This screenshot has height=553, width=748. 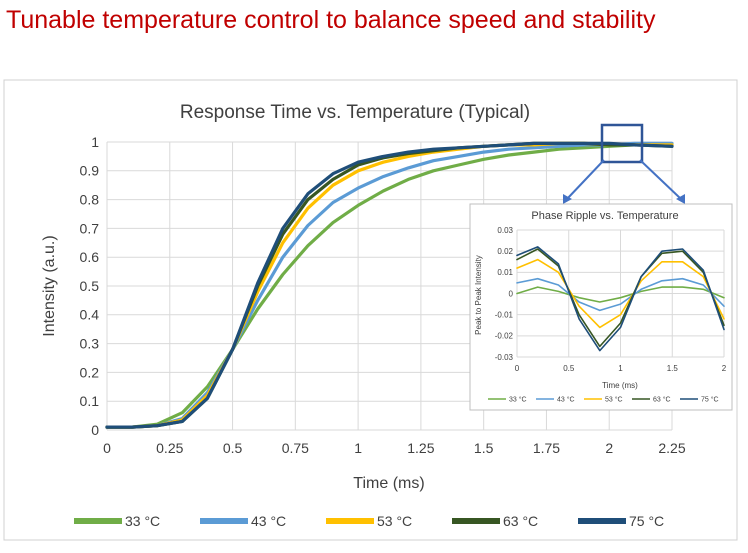 I want to click on inset-frame, so click(x=601, y=307).